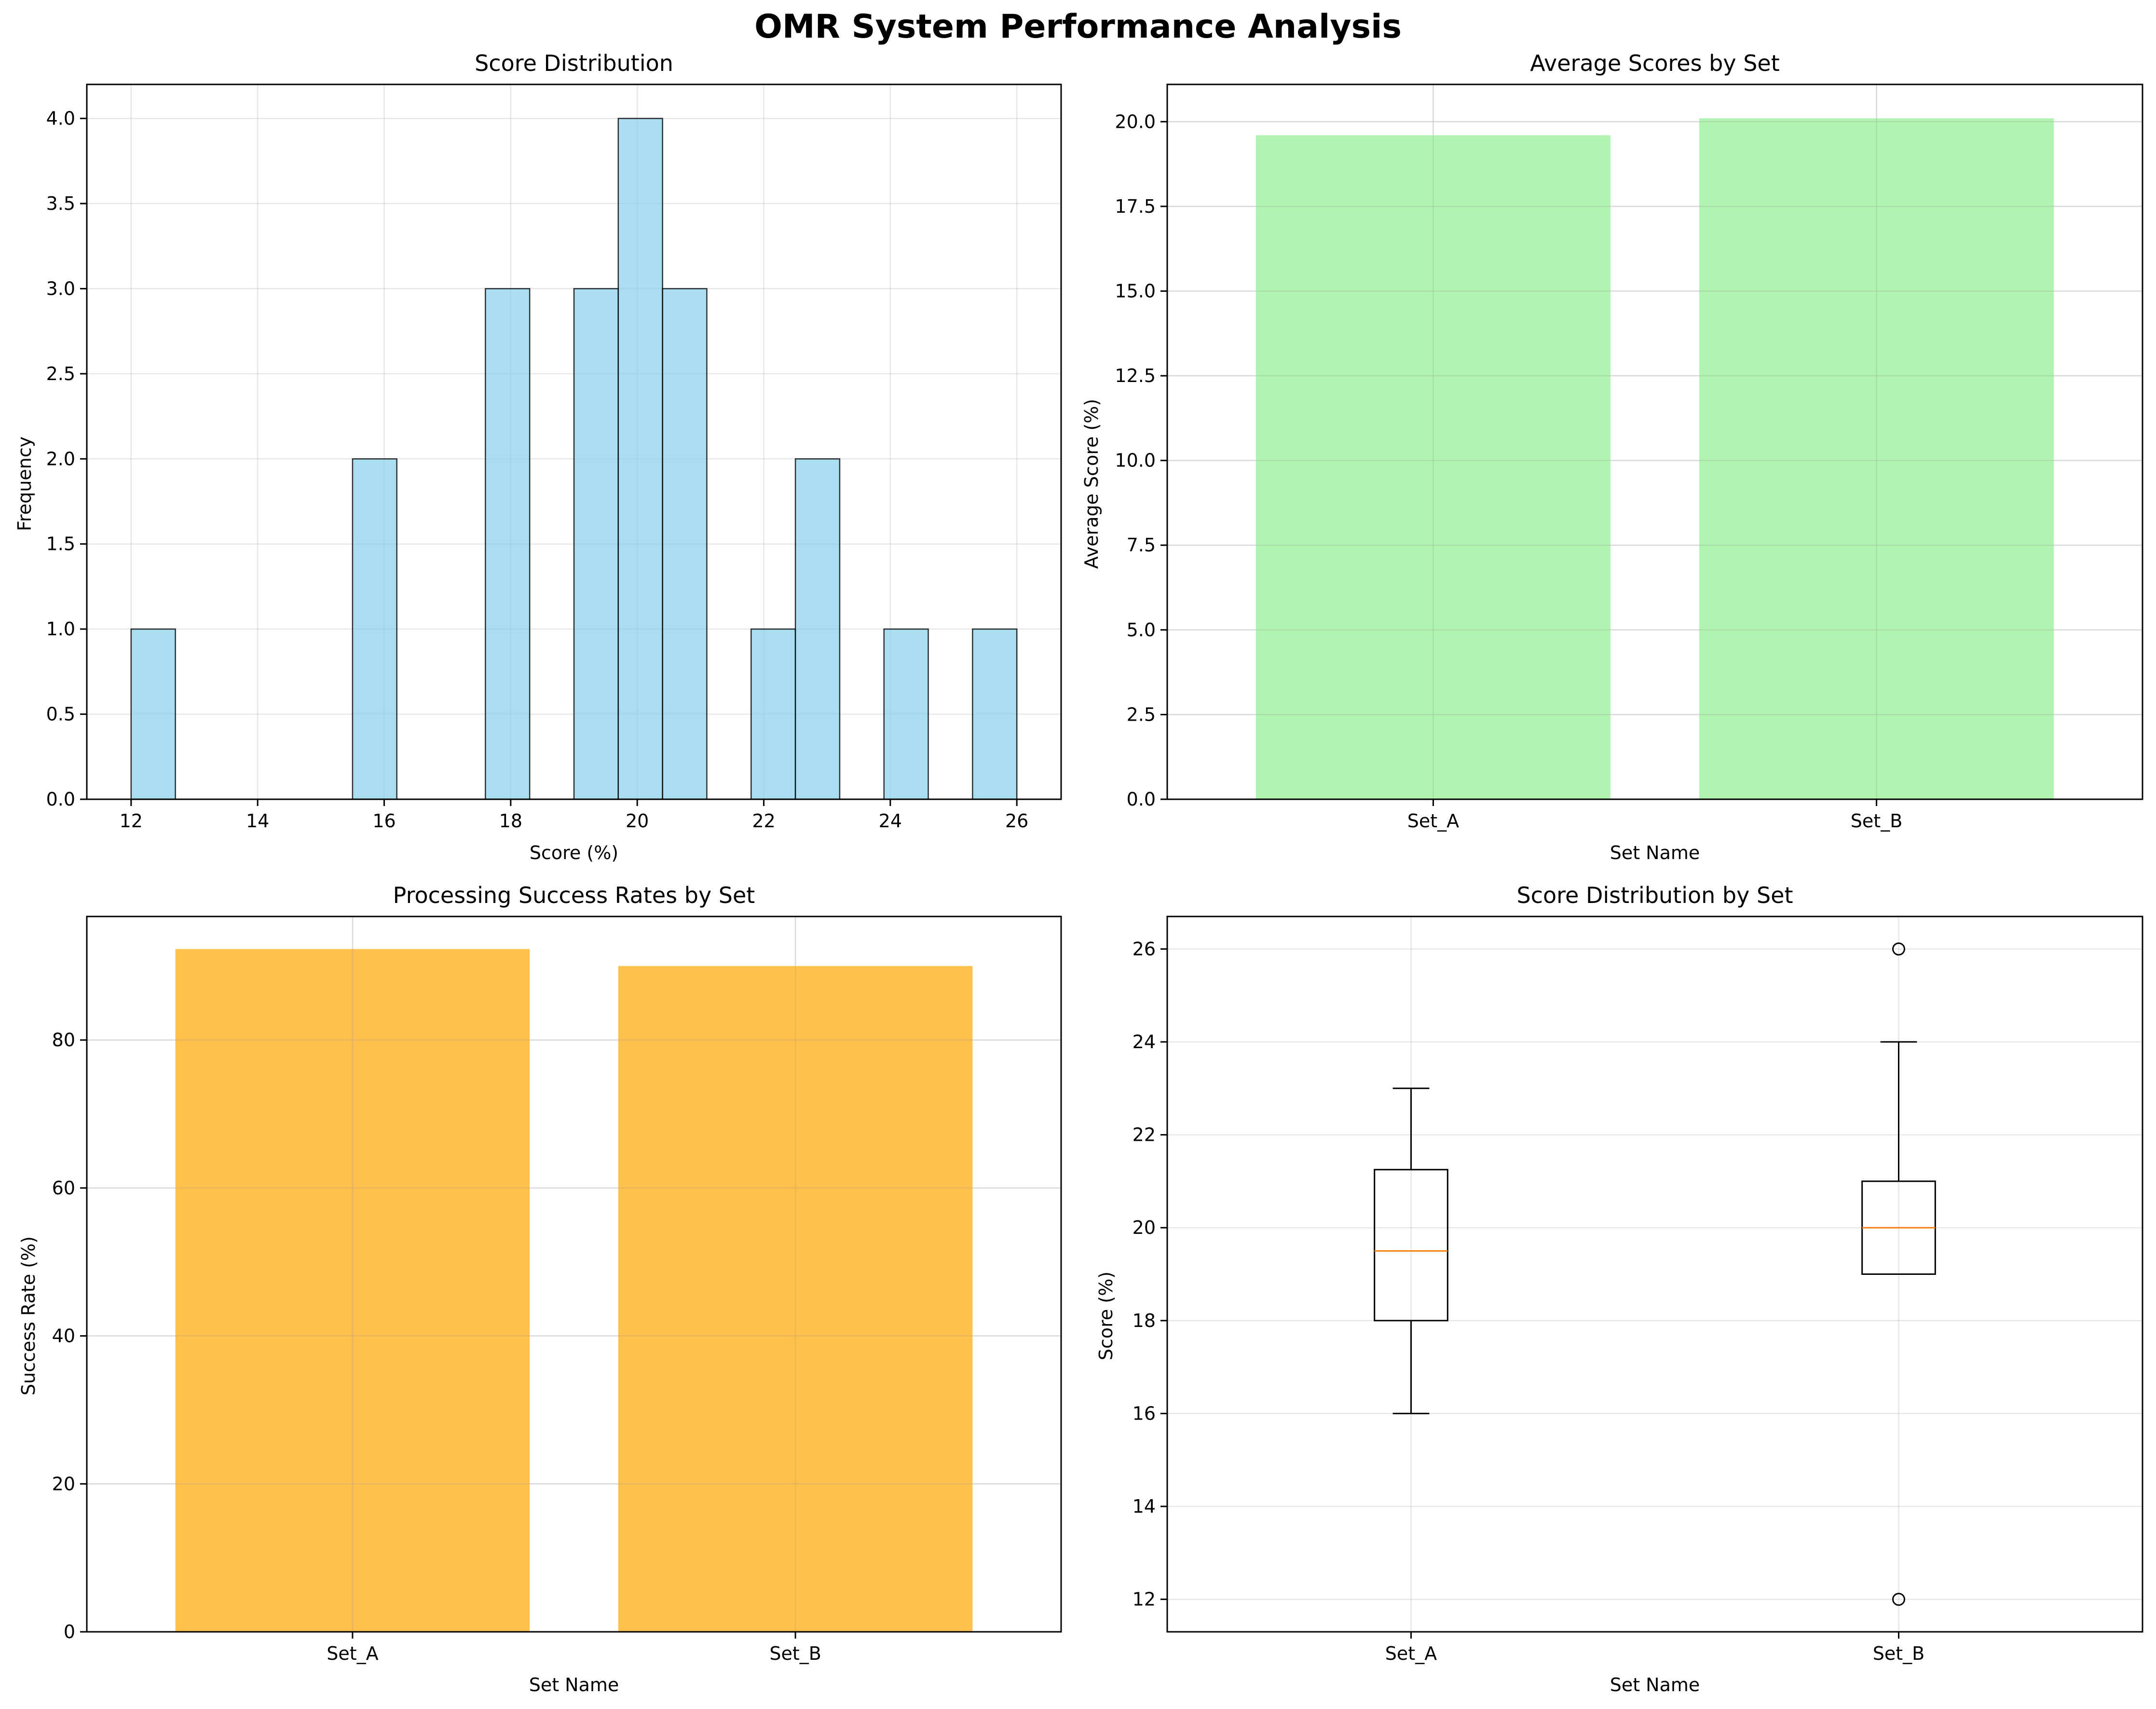 The width and height of the screenshot is (2156, 1709). Describe the element at coordinates (1144, 1413) in the screenshot. I see `box-plot-y-tick-label: 16` at that location.